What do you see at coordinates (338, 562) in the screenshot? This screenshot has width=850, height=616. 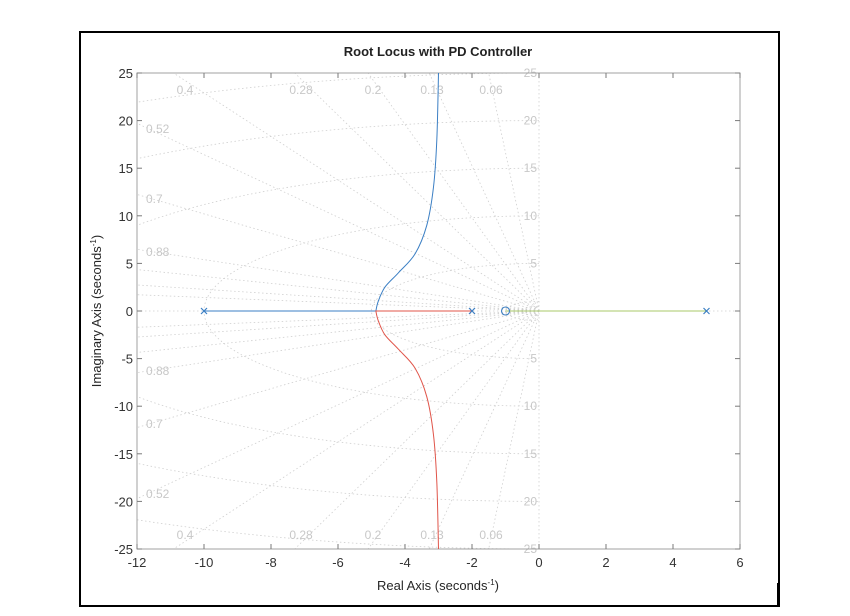 I see `x-tick-label: -6` at bounding box center [338, 562].